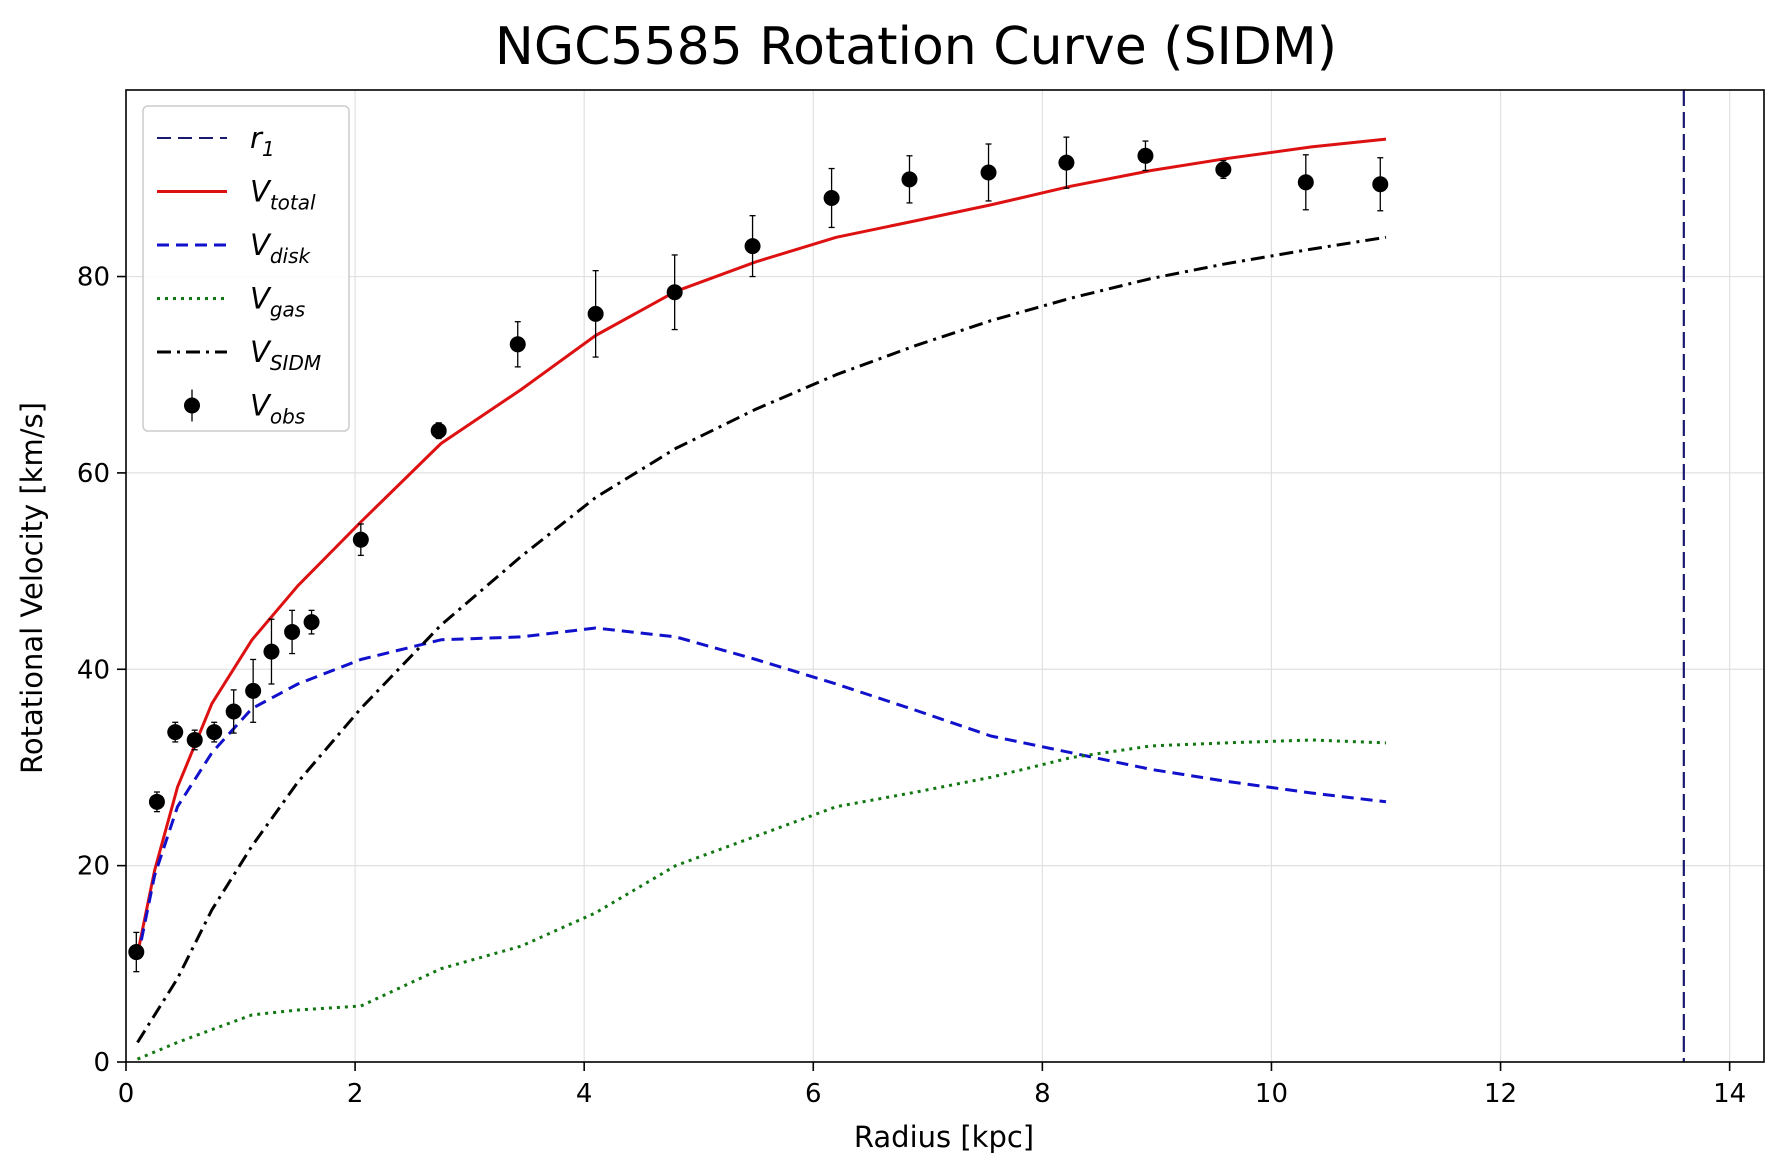 The height and width of the screenshot is (1174, 1777). Describe the element at coordinates (93, 670) in the screenshot. I see `y-tick-label: 40` at that location.